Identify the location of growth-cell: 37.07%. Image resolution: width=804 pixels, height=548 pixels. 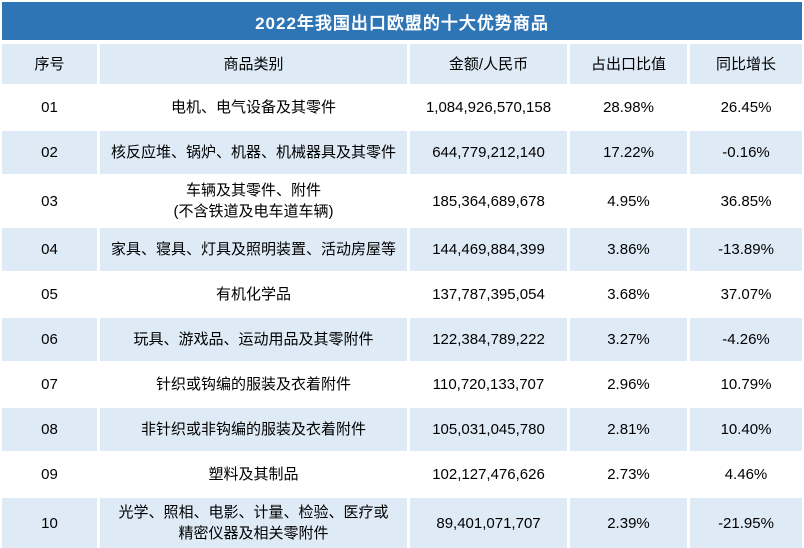
(746, 294).